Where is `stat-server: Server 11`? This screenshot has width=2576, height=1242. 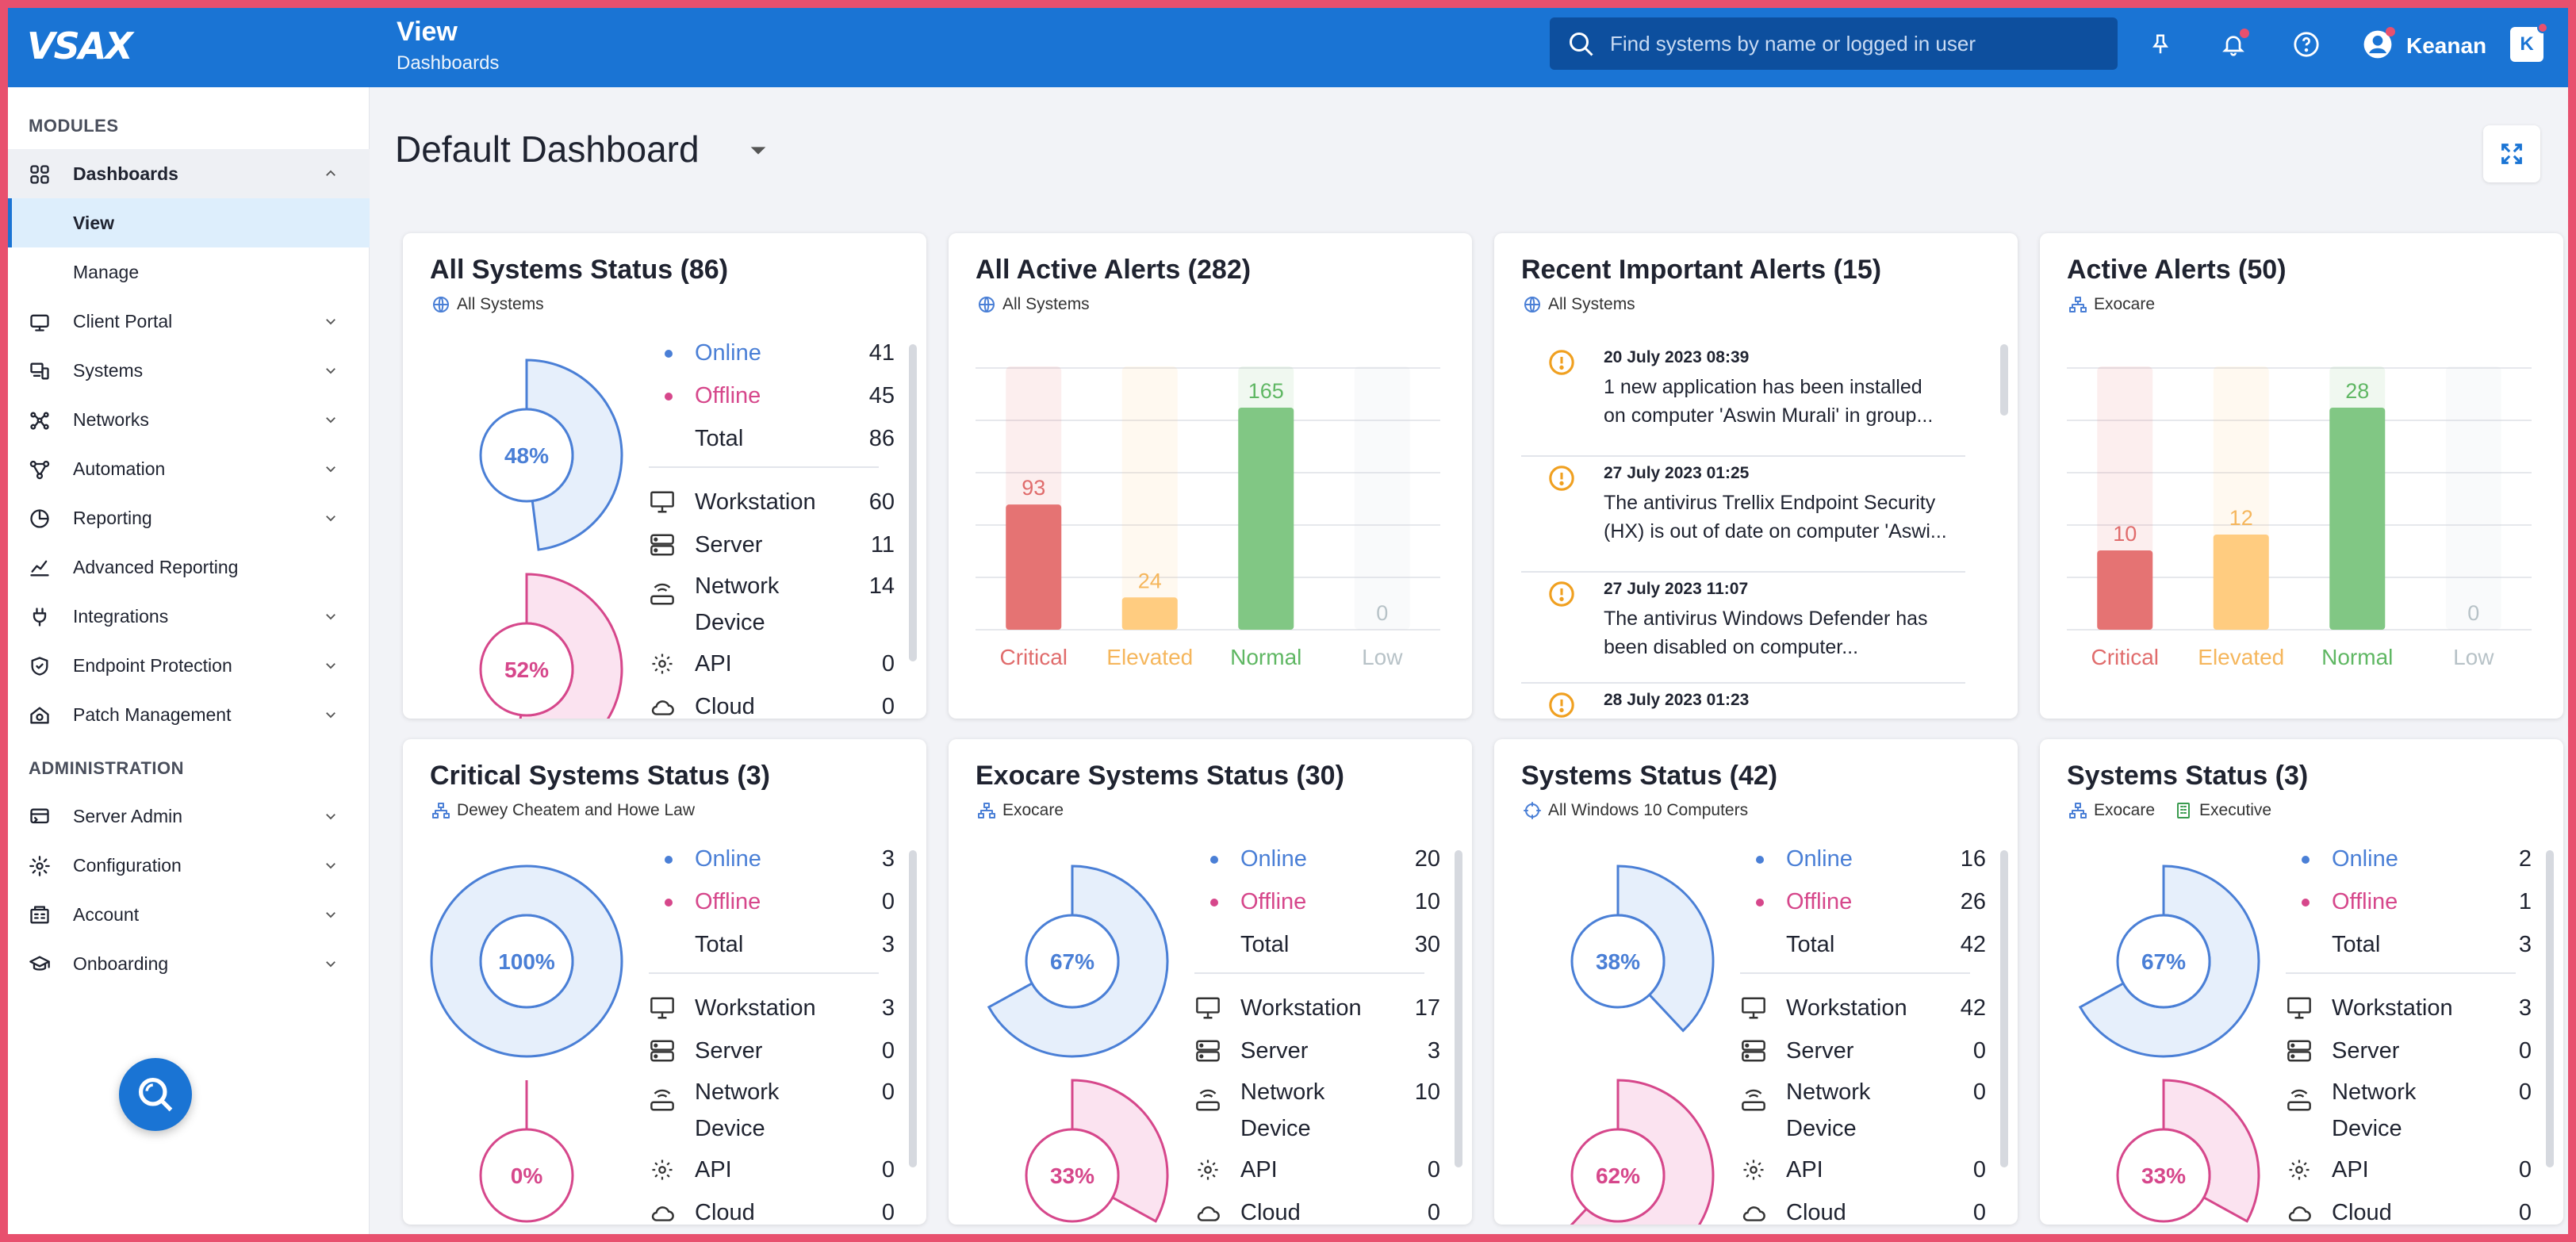
stat-server: Server 11 is located at coordinates (772, 545).